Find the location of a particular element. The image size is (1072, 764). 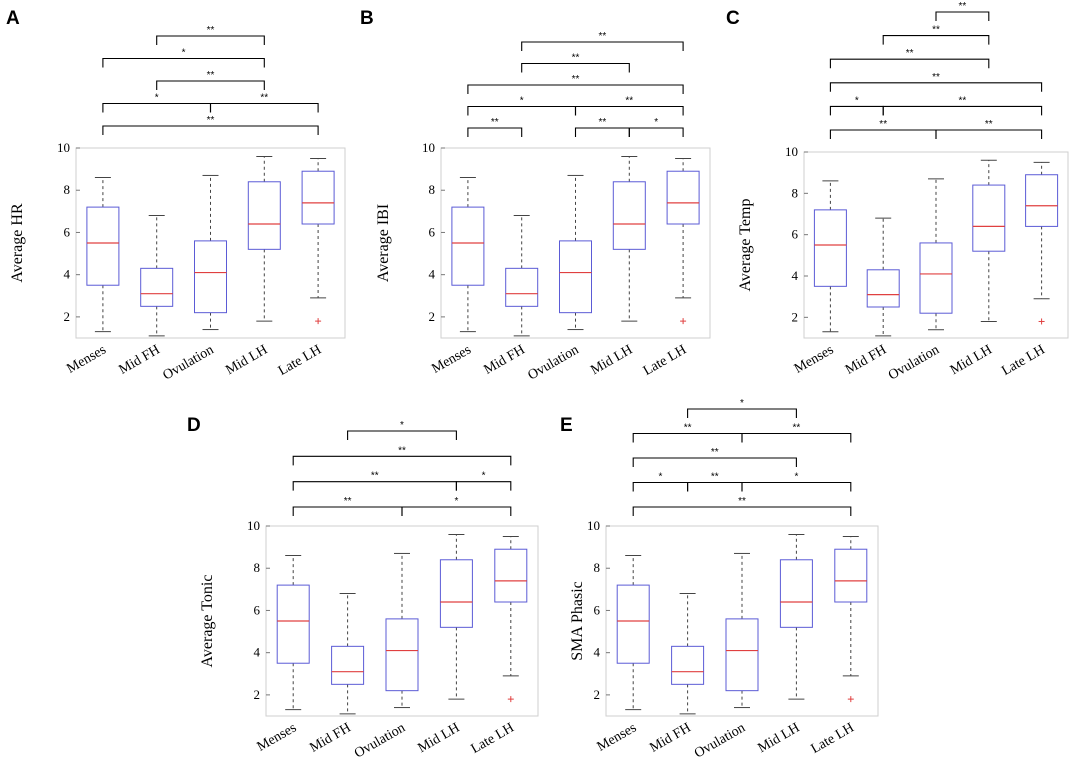

panel-letter: A is located at coordinates (13, 18).